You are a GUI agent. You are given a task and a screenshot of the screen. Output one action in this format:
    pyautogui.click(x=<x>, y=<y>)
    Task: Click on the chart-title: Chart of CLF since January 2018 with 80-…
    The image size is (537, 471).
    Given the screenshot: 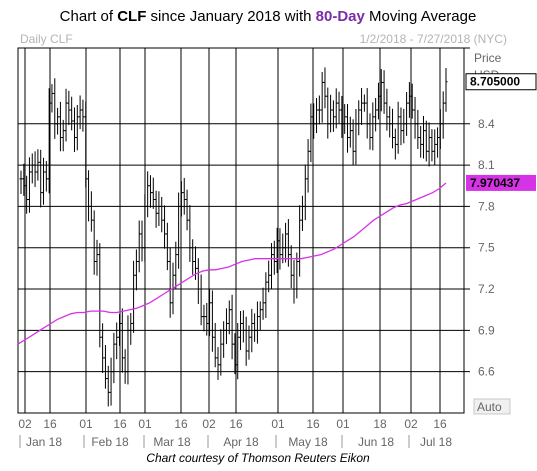 What is the action you would take?
    pyautogui.click(x=268, y=16)
    